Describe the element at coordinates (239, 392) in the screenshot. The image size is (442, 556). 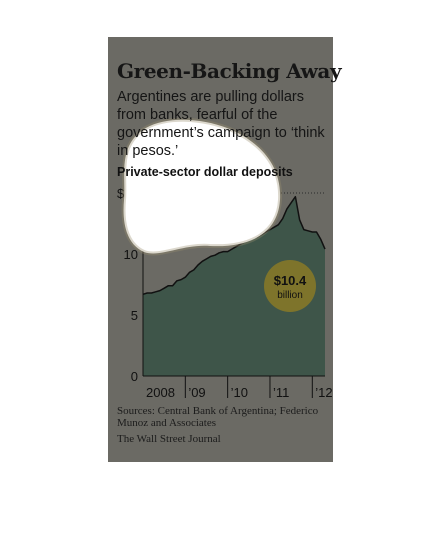
I see `x-tick-label: ’10` at that location.